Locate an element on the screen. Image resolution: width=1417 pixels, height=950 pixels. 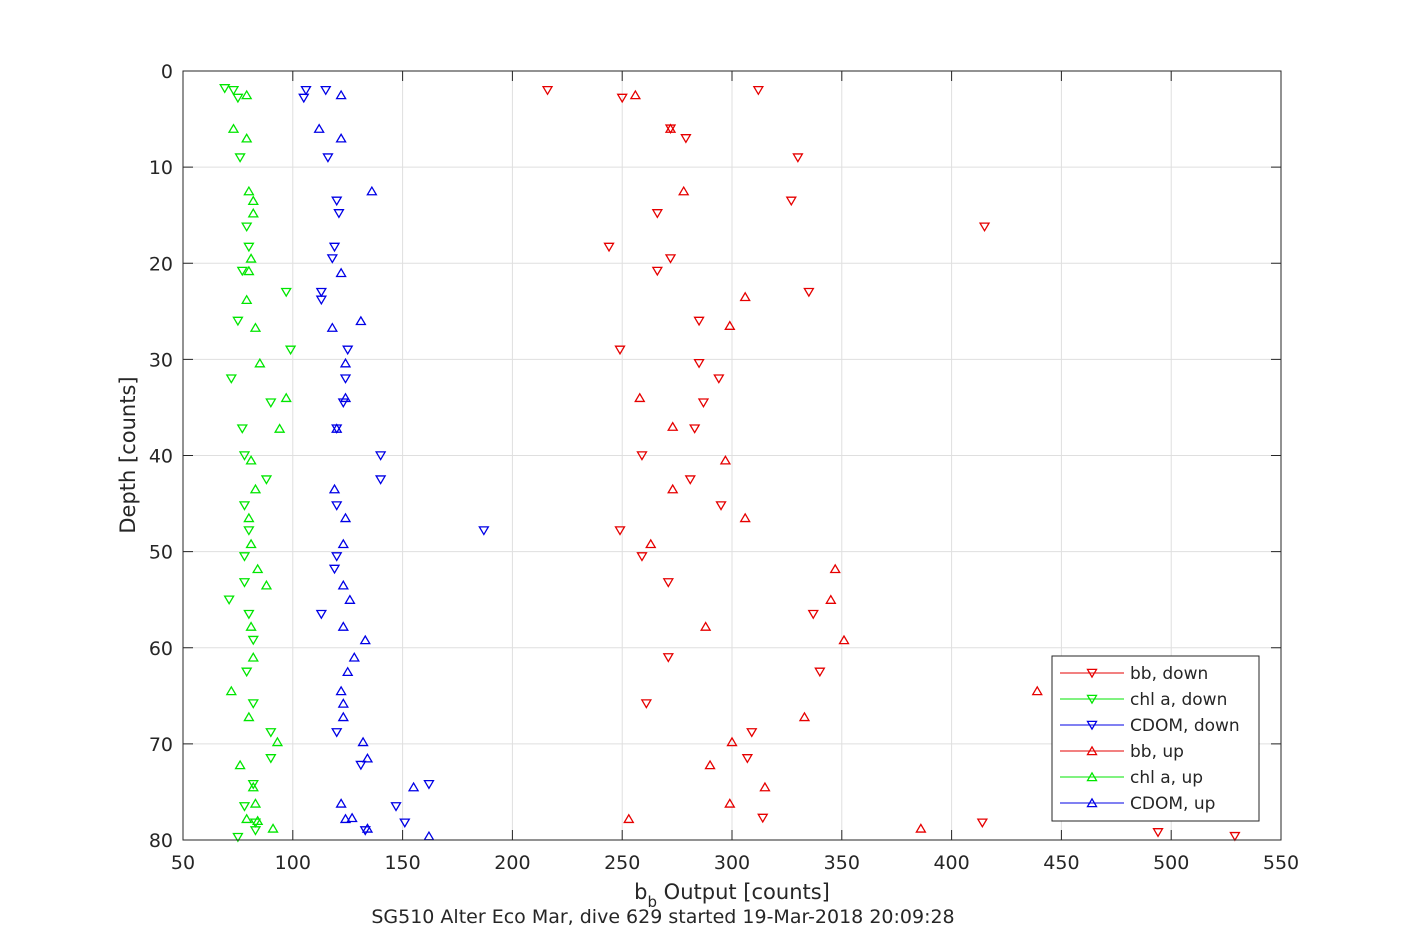
y-tick-label: 40 is located at coordinates (161, 457).